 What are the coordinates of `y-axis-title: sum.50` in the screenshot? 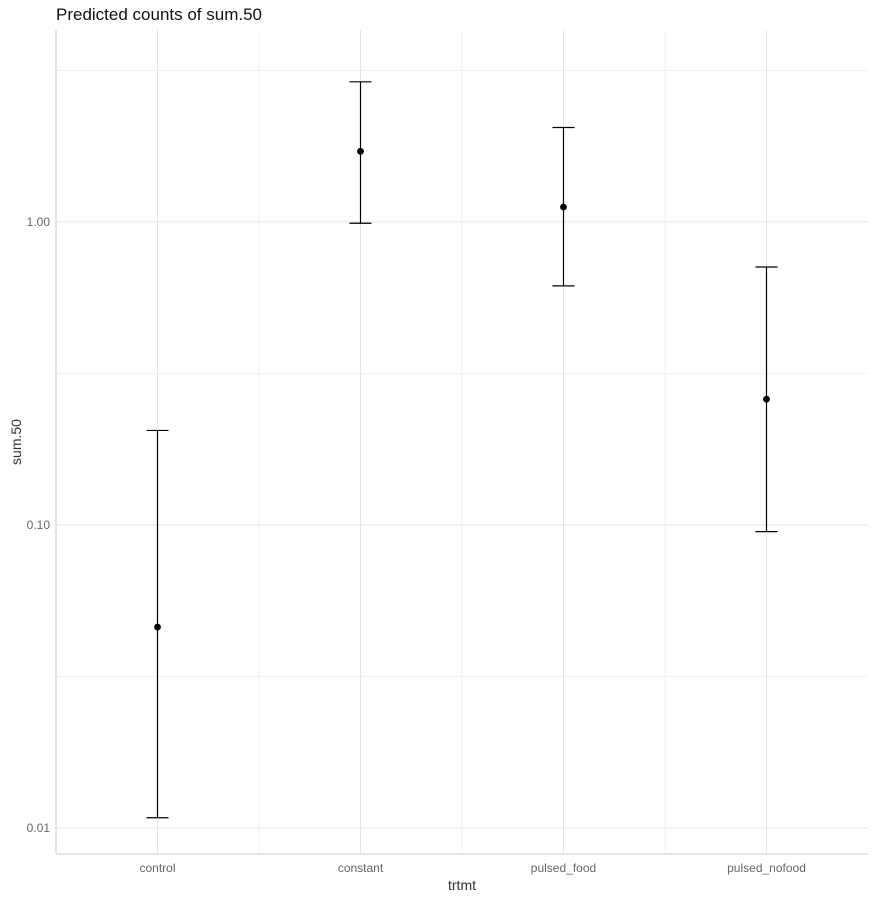 It's located at (16, 442).